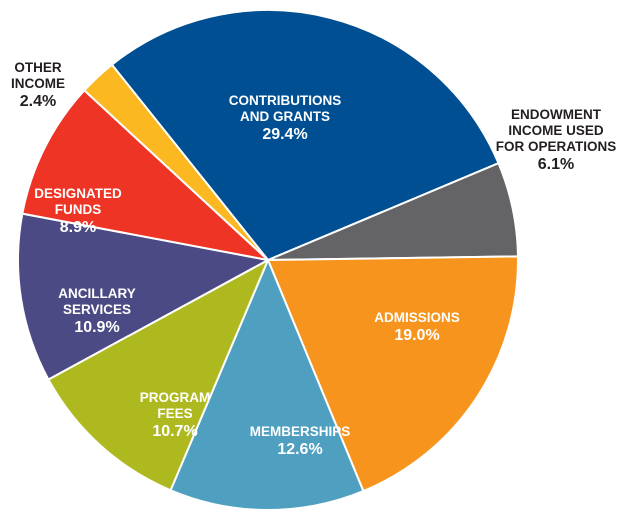 The height and width of the screenshot is (512, 618). Describe the element at coordinates (38, 83) in the screenshot. I see `slice-label-line: INCOME` at that location.